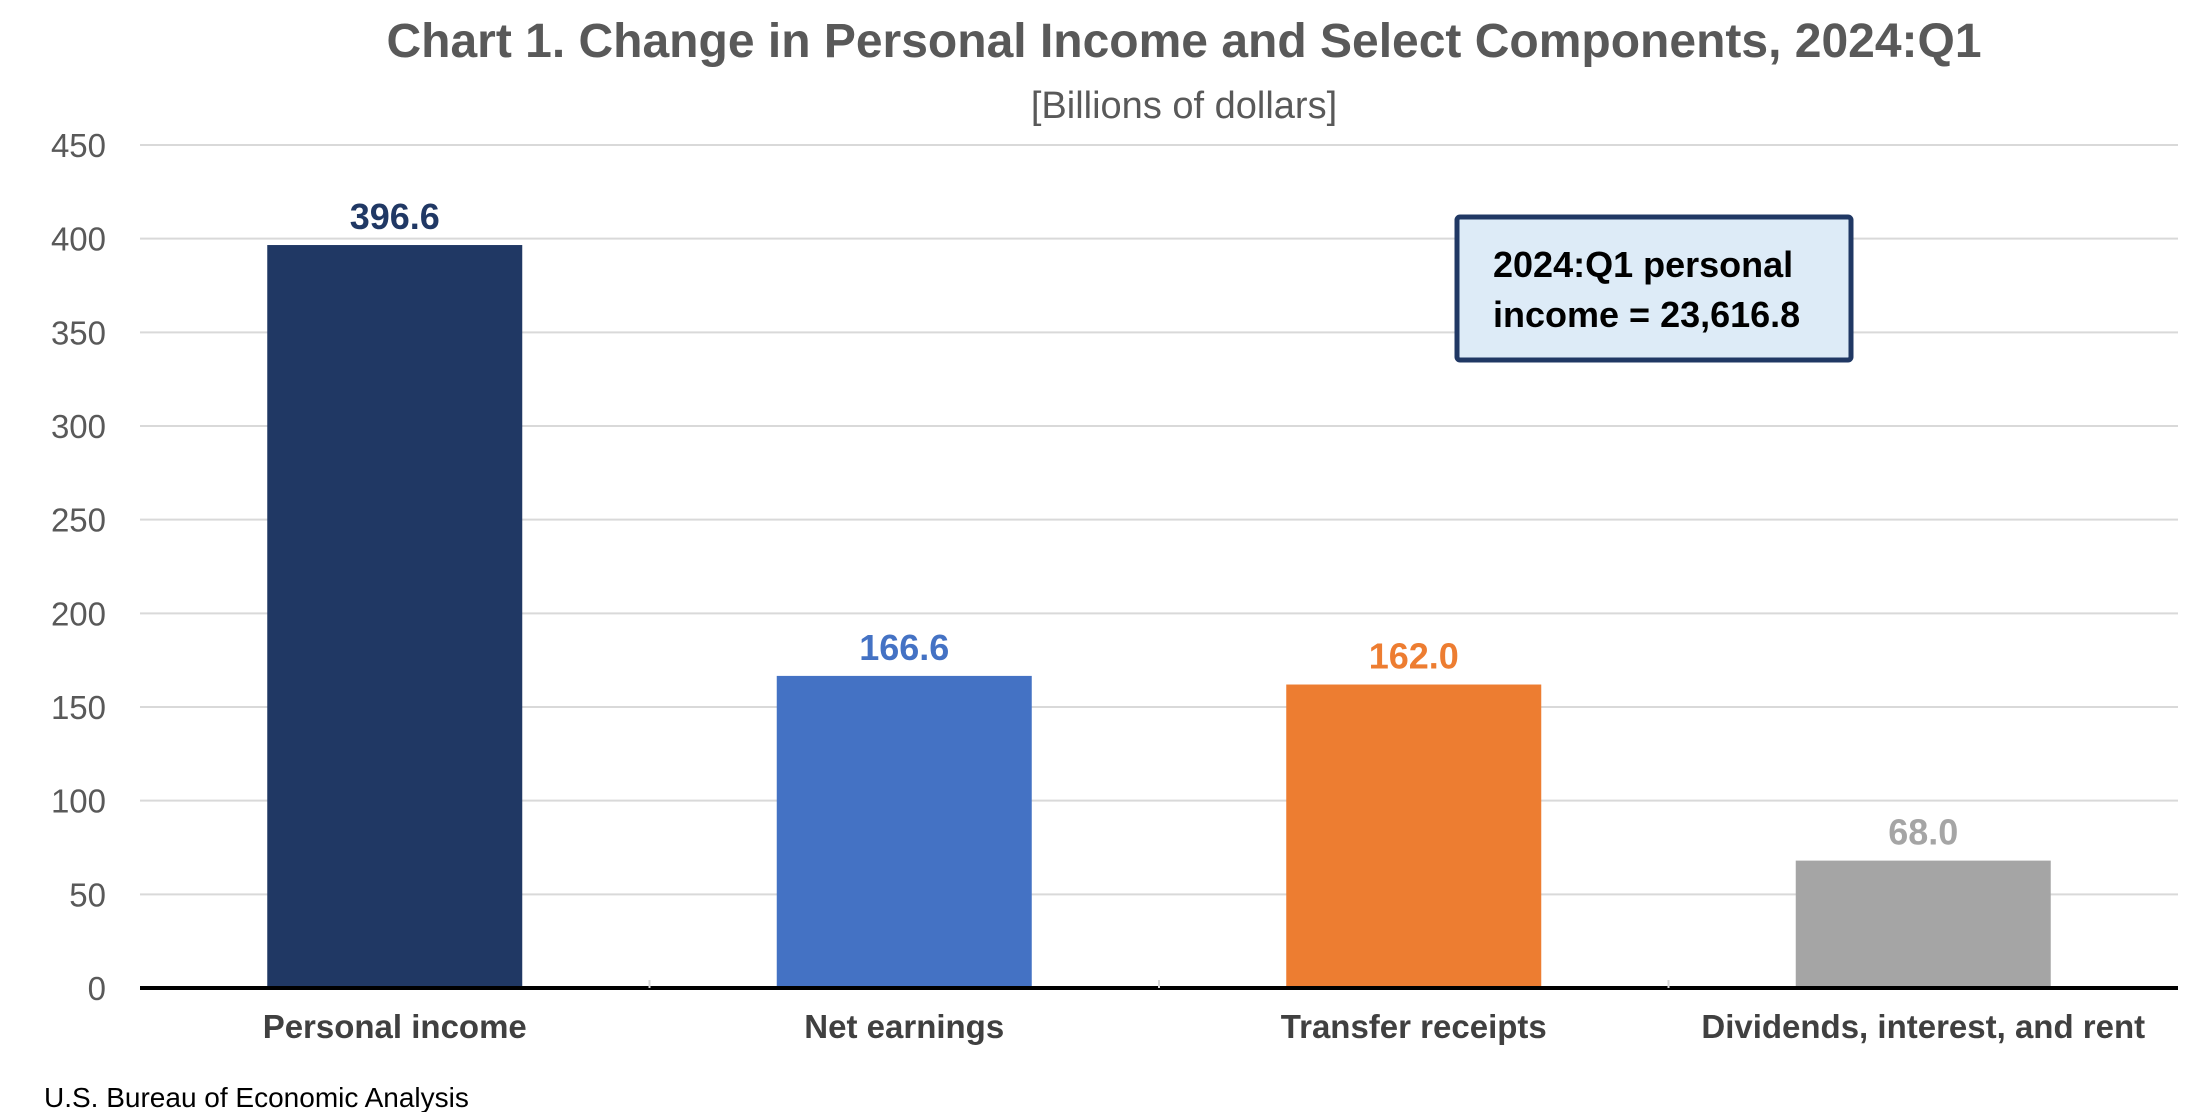 The height and width of the screenshot is (1112, 2208). What do you see at coordinates (1159, 985) in the screenshot?
I see `x-axis` at bounding box center [1159, 985].